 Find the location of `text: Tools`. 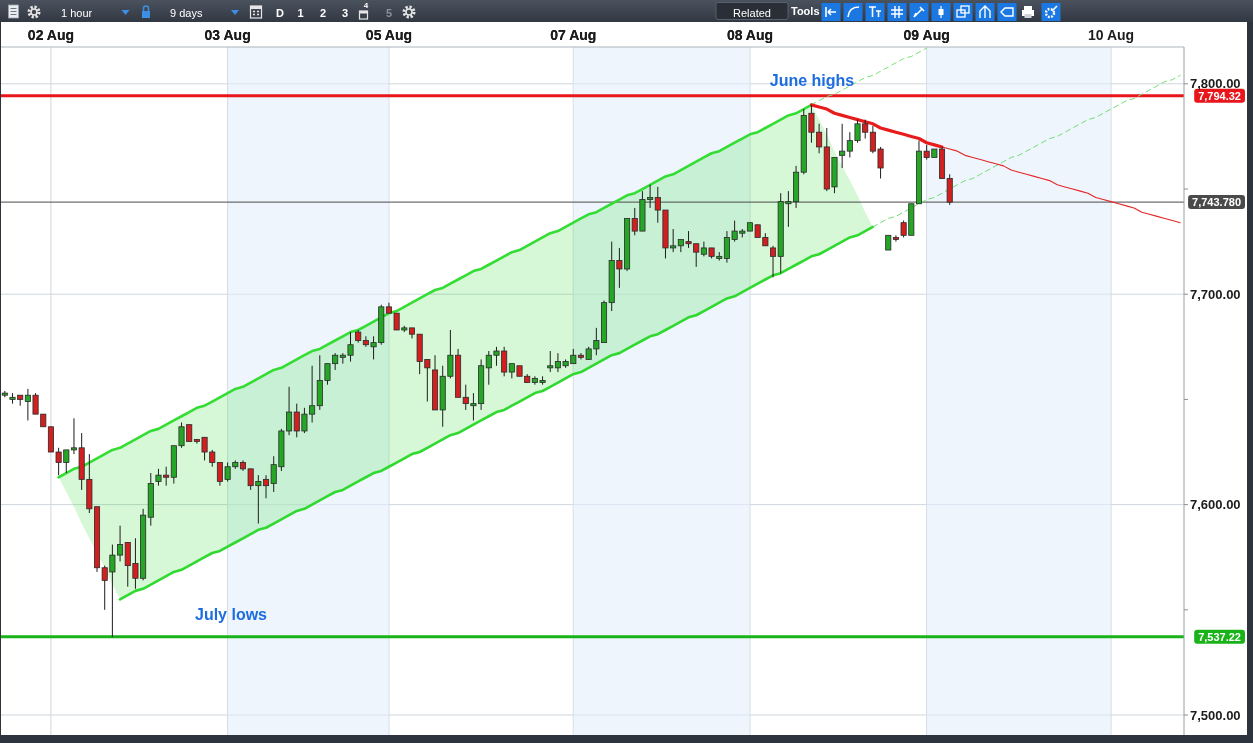

text: Tools is located at coordinates (805, 10).